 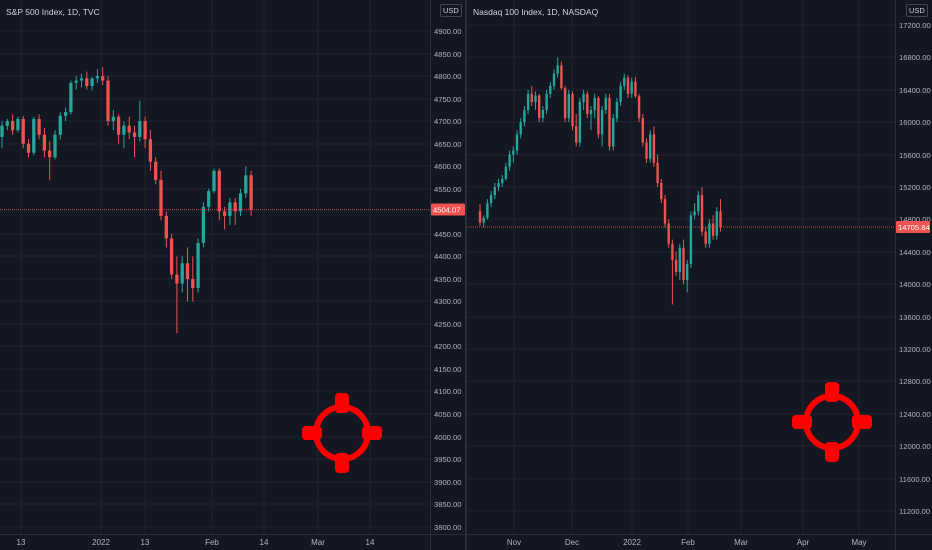 What do you see at coordinates (466, 275) in the screenshot?
I see `pane-divider` at bounding box center [466, 275].